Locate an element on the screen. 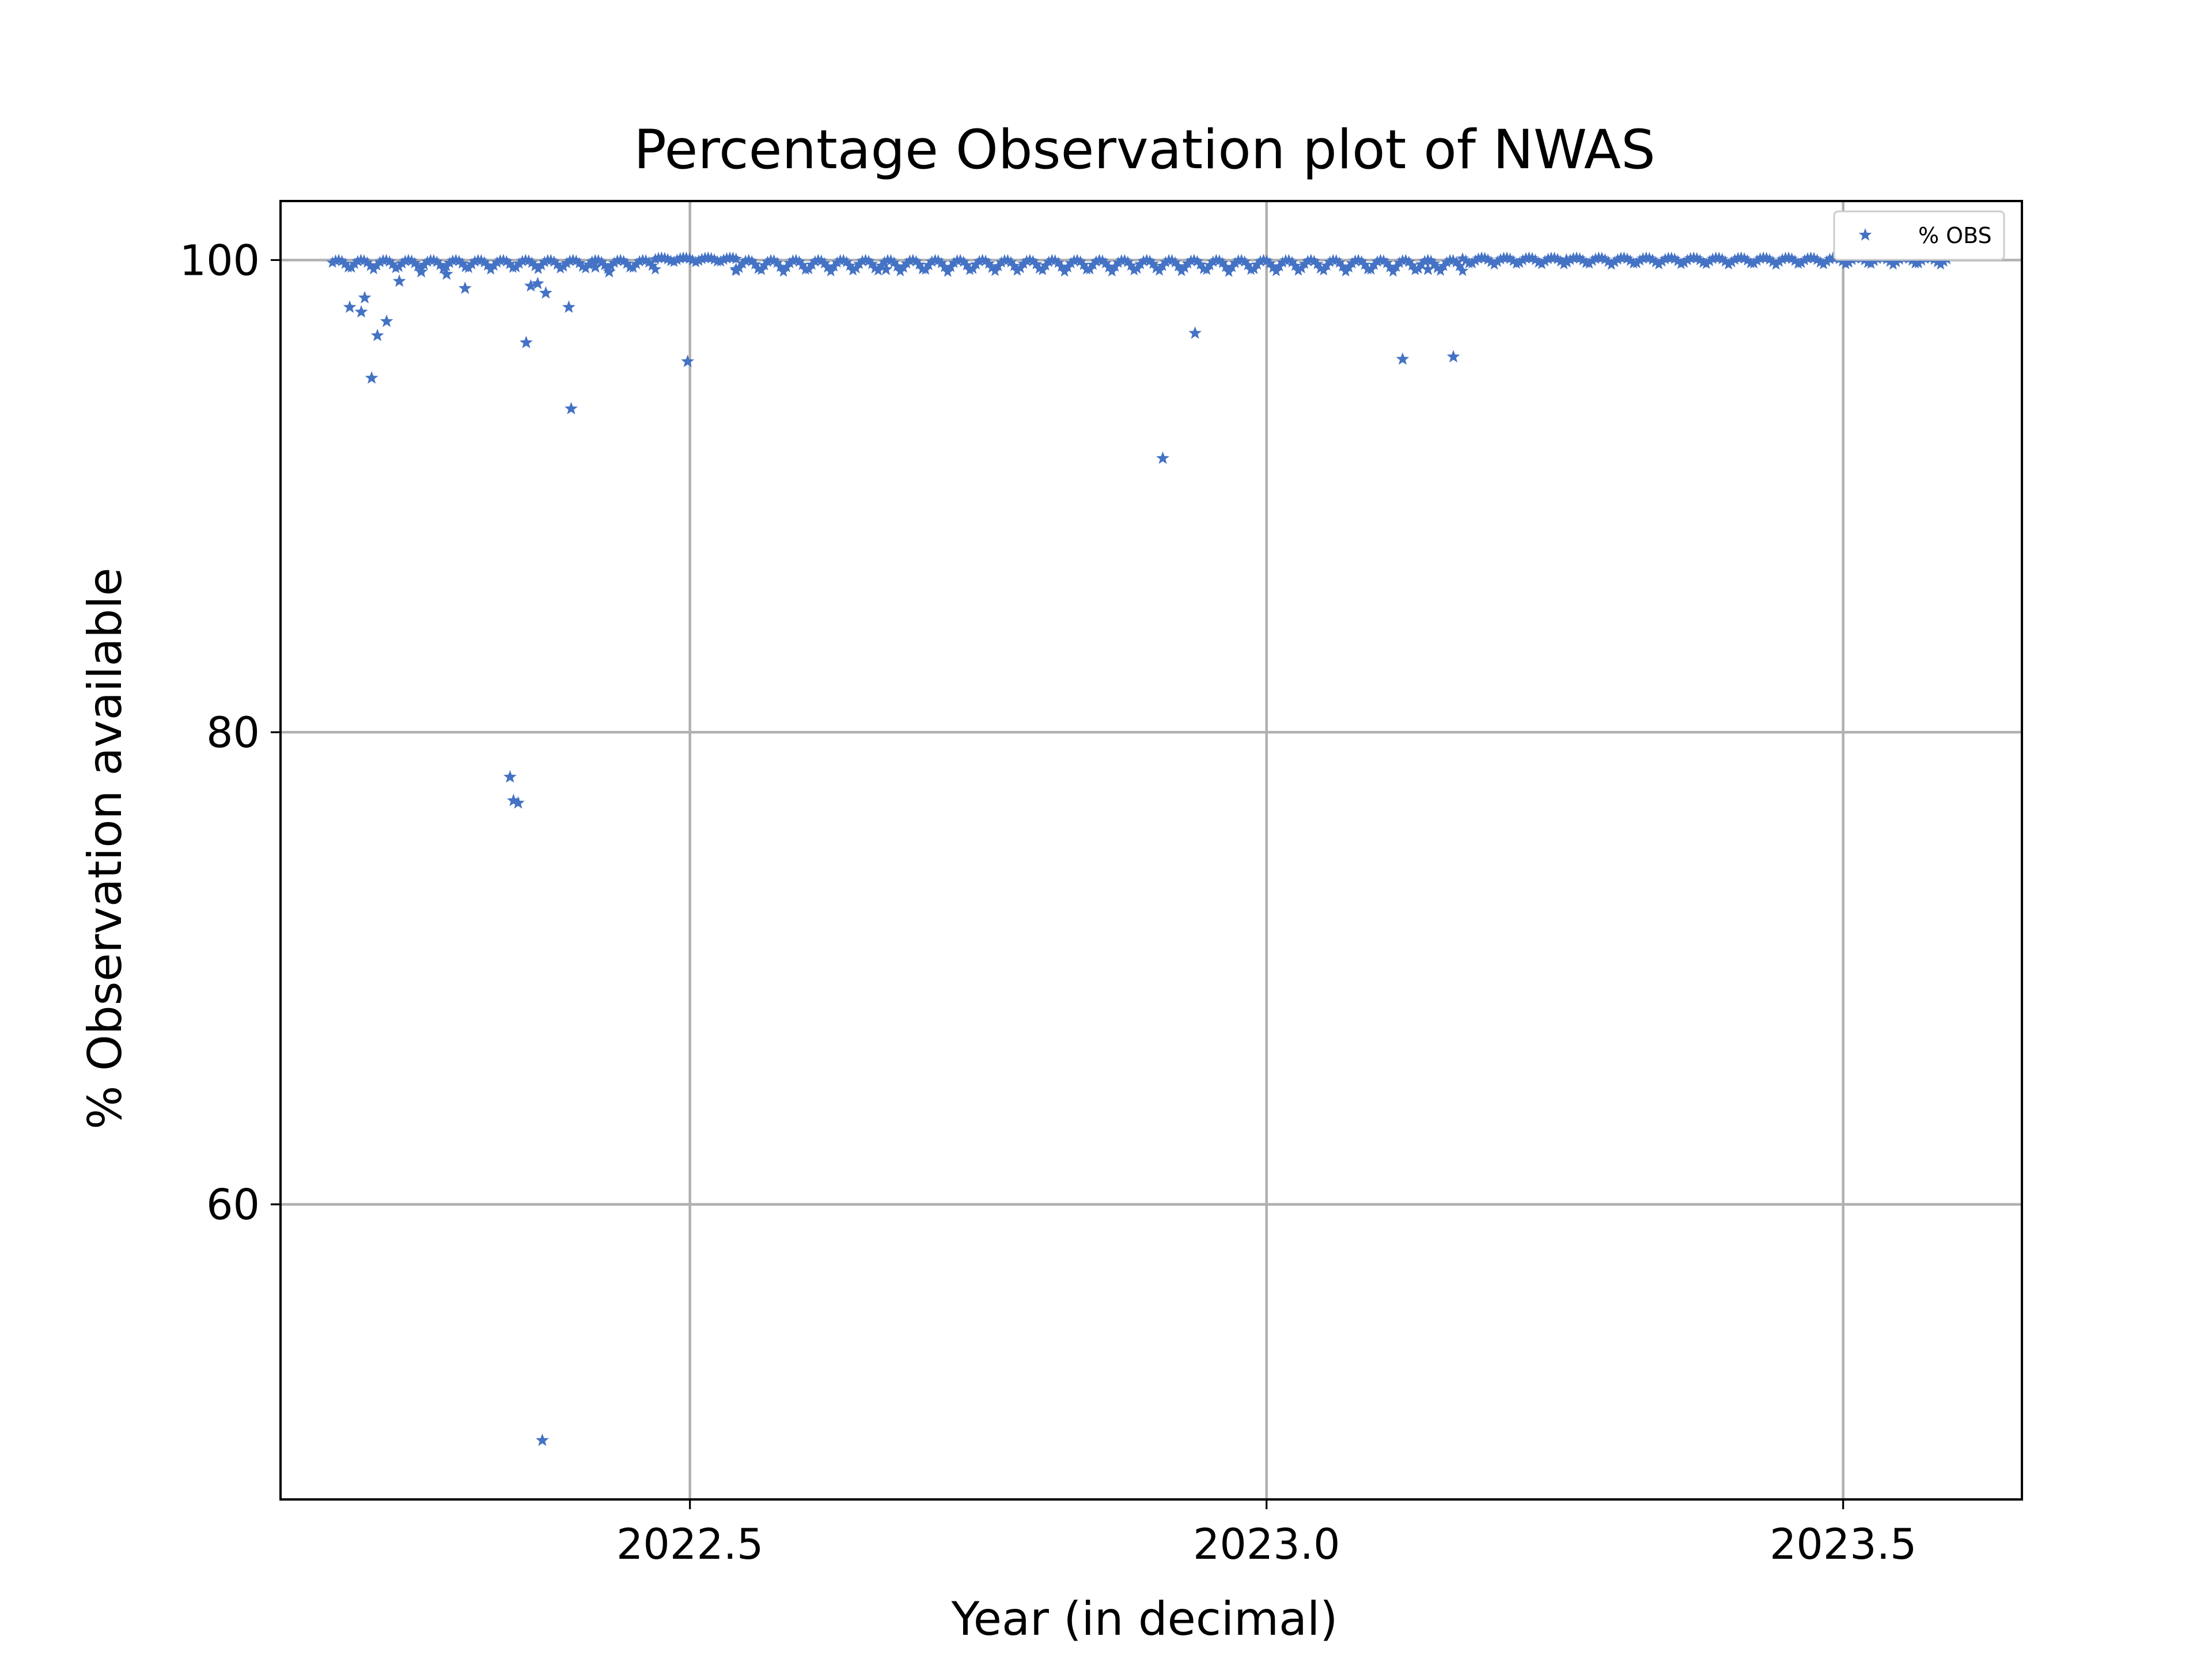 Image resolution: width=2212 pixels, height=1659 pixels. legend: % OBS is located at coordinates (1919, 235).